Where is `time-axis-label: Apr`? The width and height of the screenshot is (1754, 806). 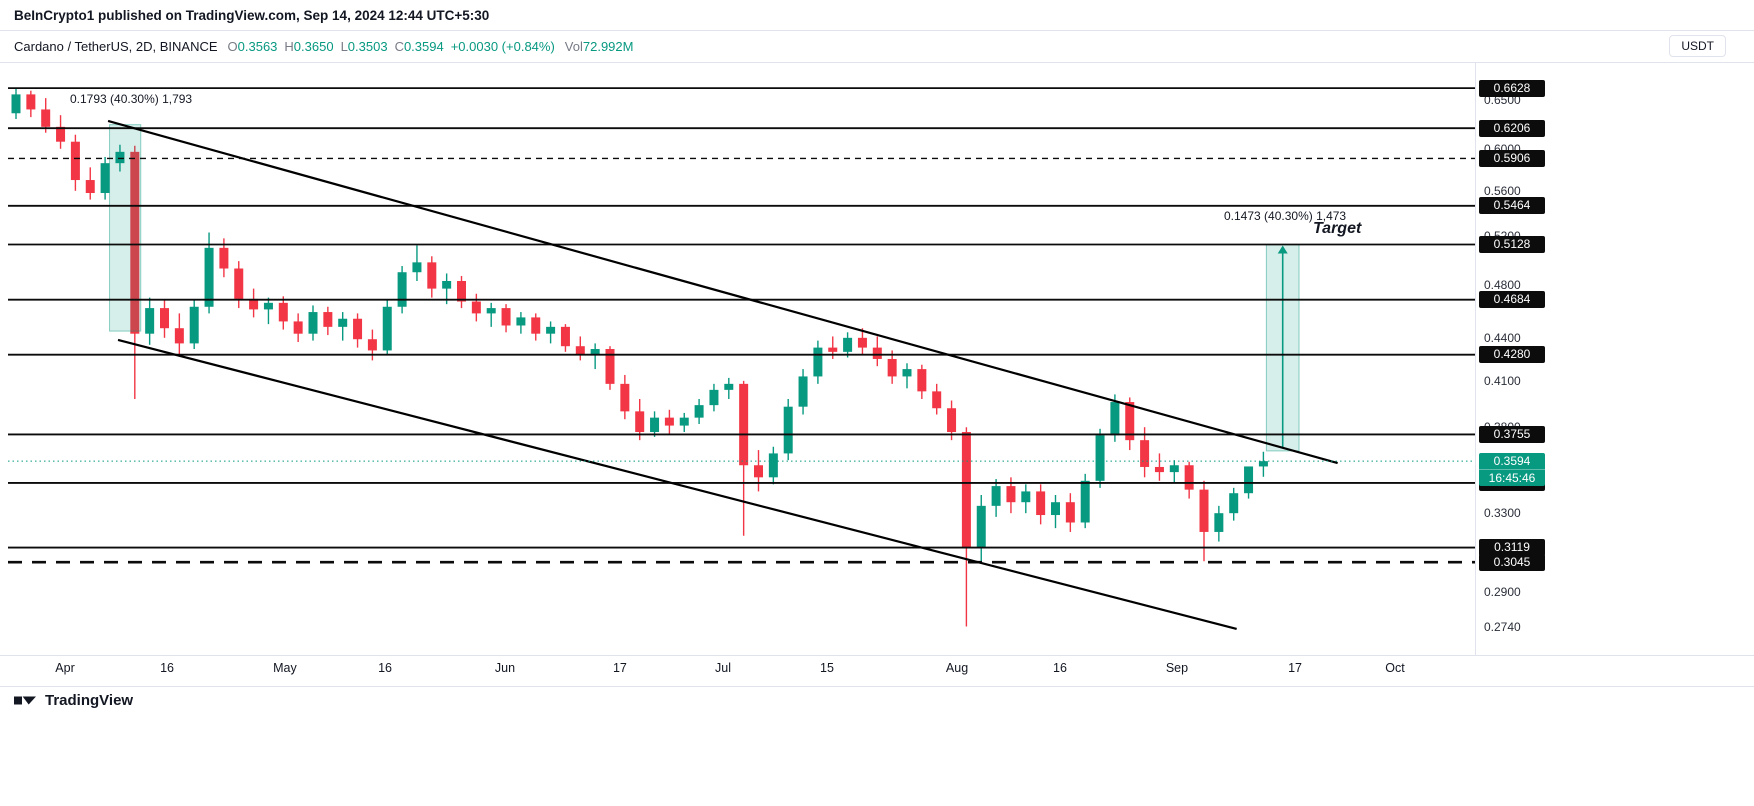 time-axis-label: Apr is located at coordinates (65, 668).